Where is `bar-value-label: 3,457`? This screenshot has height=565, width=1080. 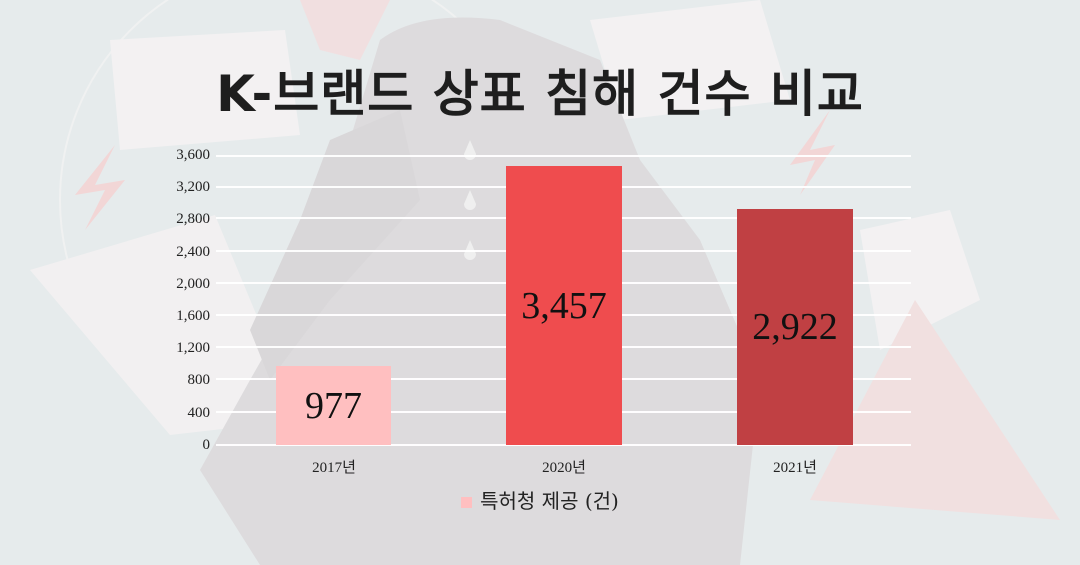 bar-value-label: 3,457 is located at coordinates (564, 305).